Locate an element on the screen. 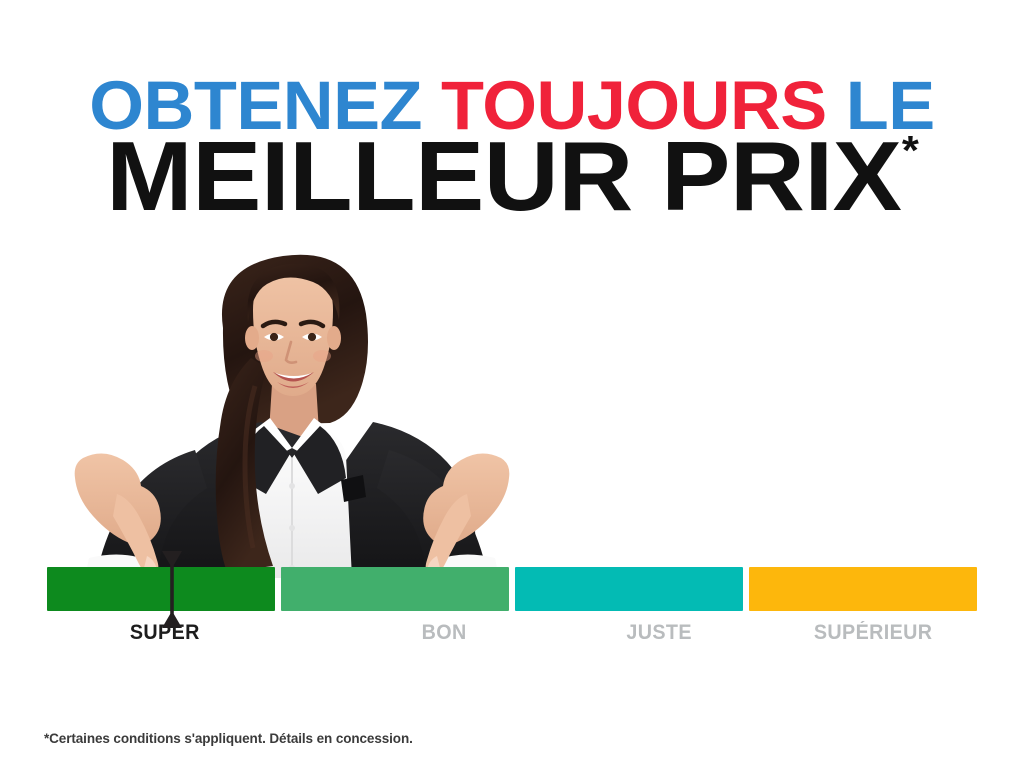  ponytail-highlight is located at coordinates (250, 467).